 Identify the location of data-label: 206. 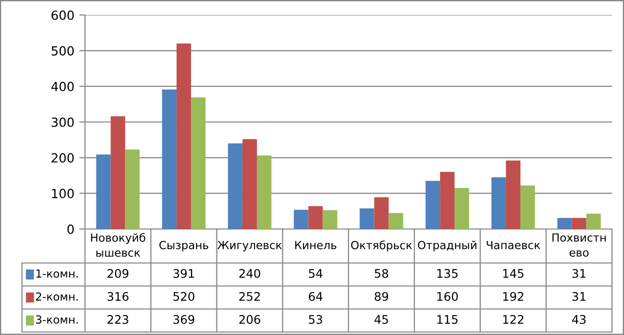
(249, 319).